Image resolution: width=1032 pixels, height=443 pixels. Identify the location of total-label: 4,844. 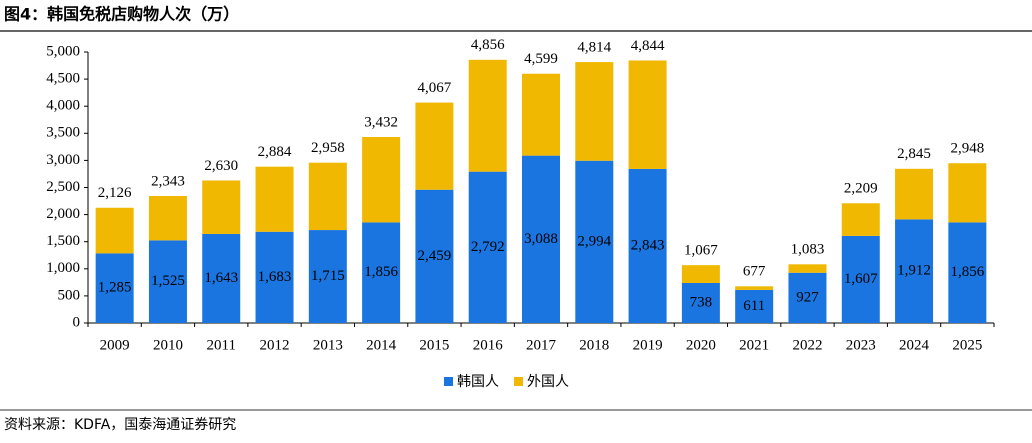
(648, 46).